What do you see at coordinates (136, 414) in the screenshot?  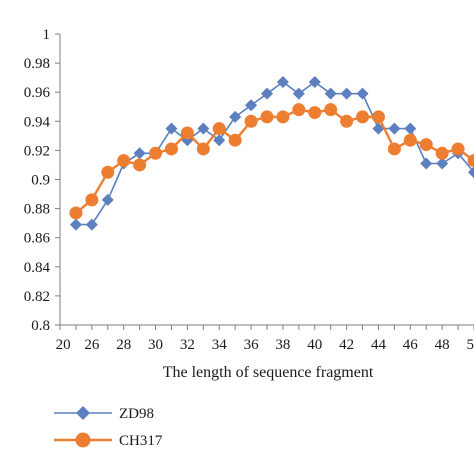 I see `legend-label: ZD98` at bounding box center [136, 414].